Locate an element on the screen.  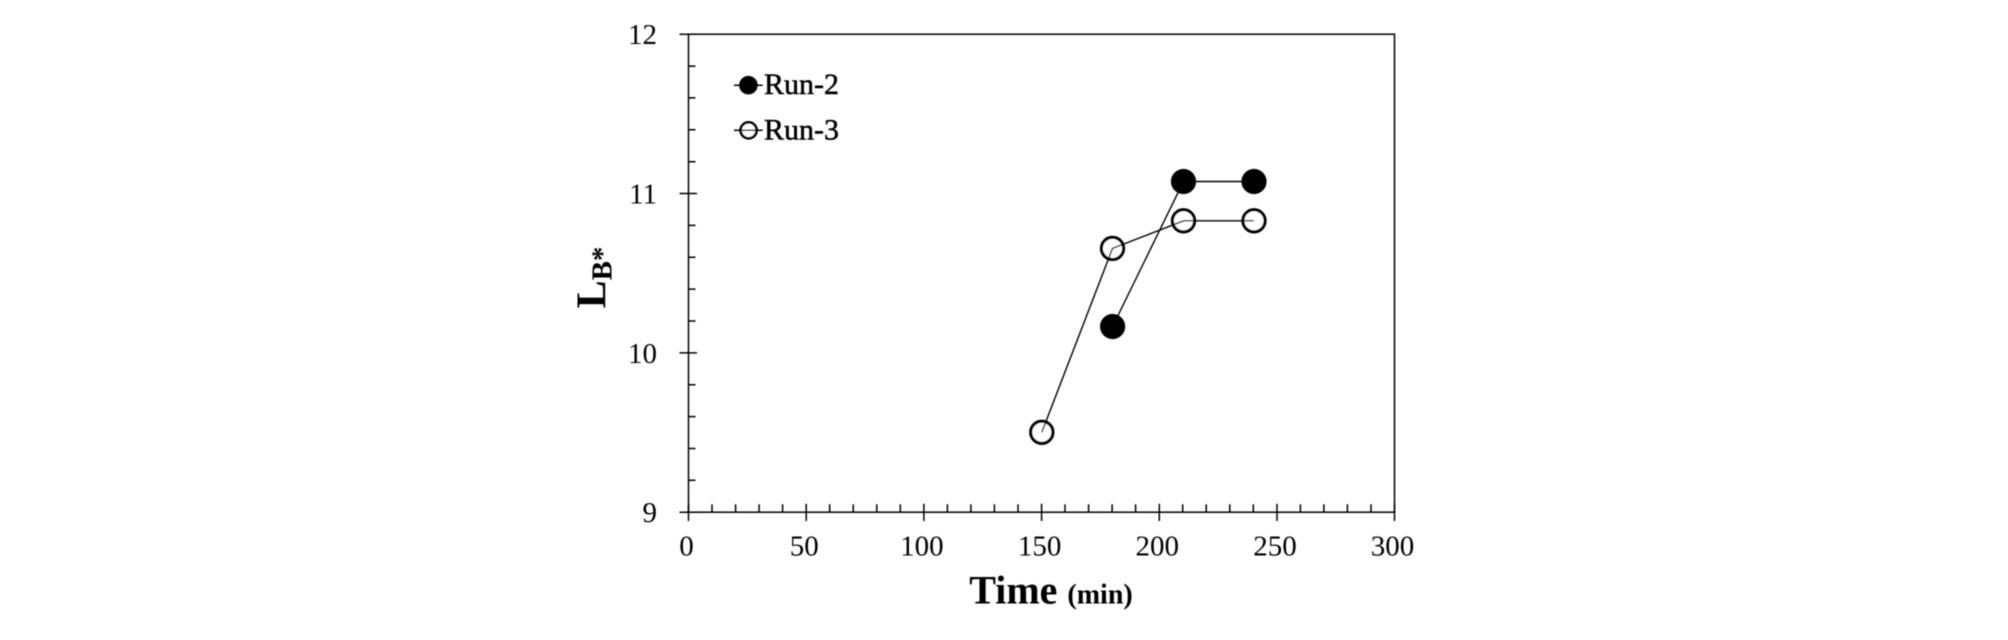
svg-text: Time (min) is located at coordinates (1050, 589).